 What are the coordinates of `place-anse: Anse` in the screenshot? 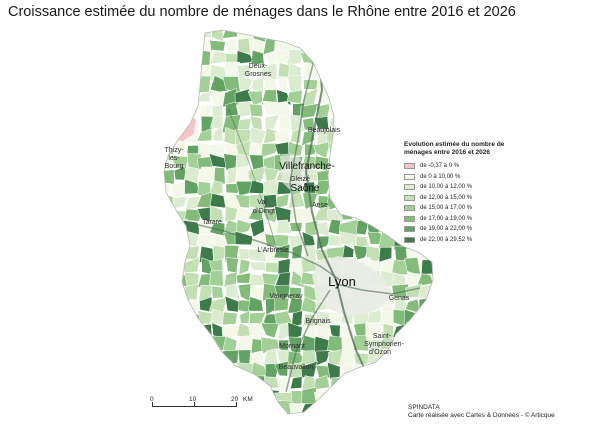 It's located at (320, 205).